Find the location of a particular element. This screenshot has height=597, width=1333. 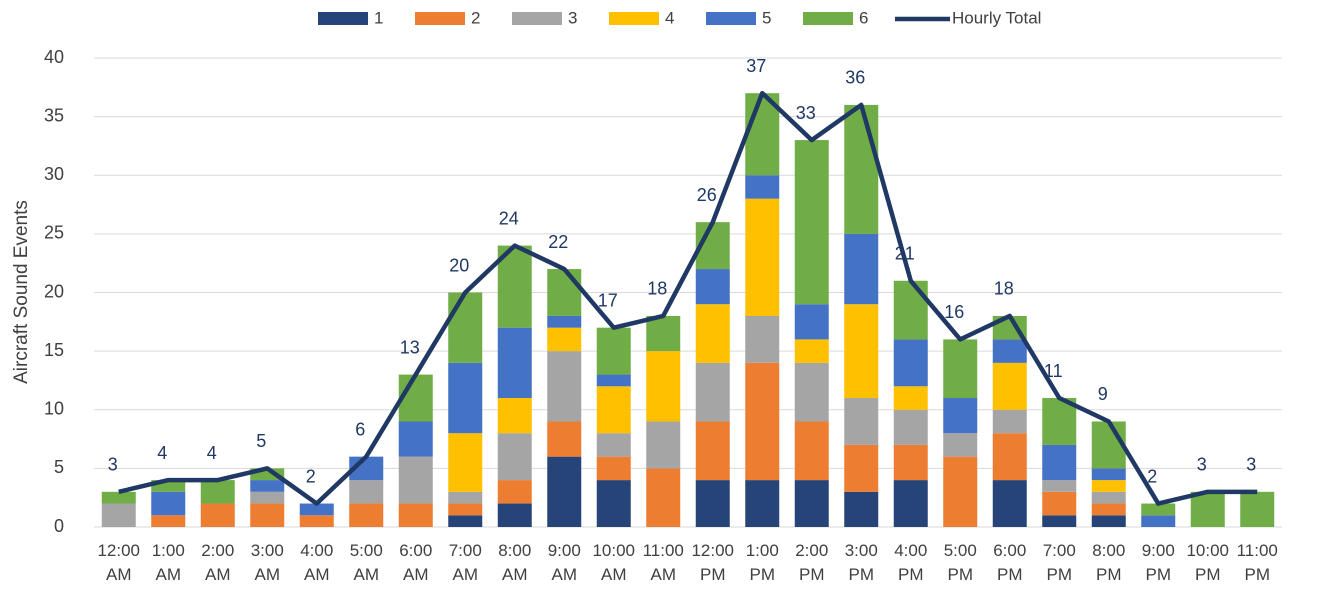

x-tick-label: 8:00 PM is located at coordinates (1108, 562).